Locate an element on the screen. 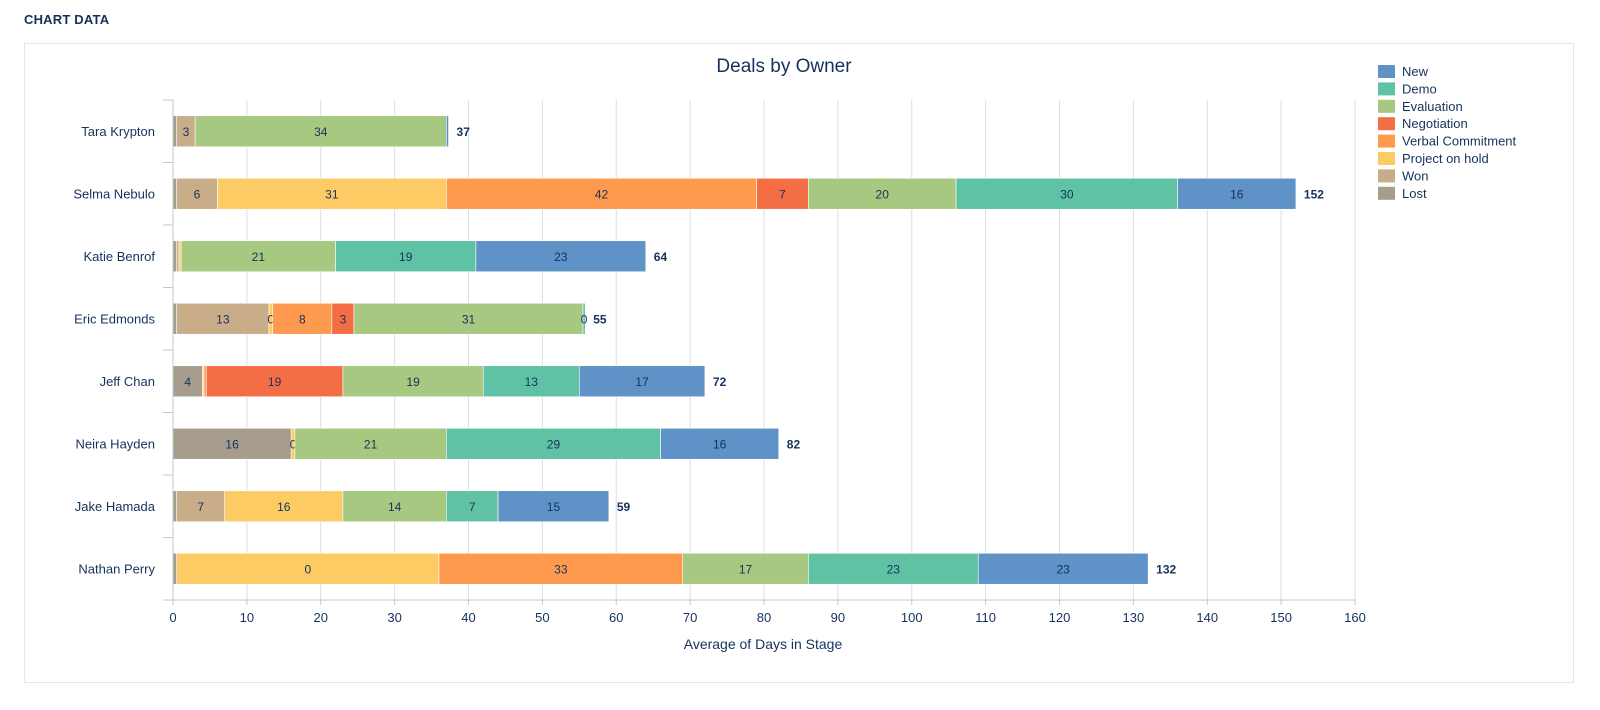 This screenshot has width=1600, height=710. legend-label: Won is located at coordinates (1415, 175).